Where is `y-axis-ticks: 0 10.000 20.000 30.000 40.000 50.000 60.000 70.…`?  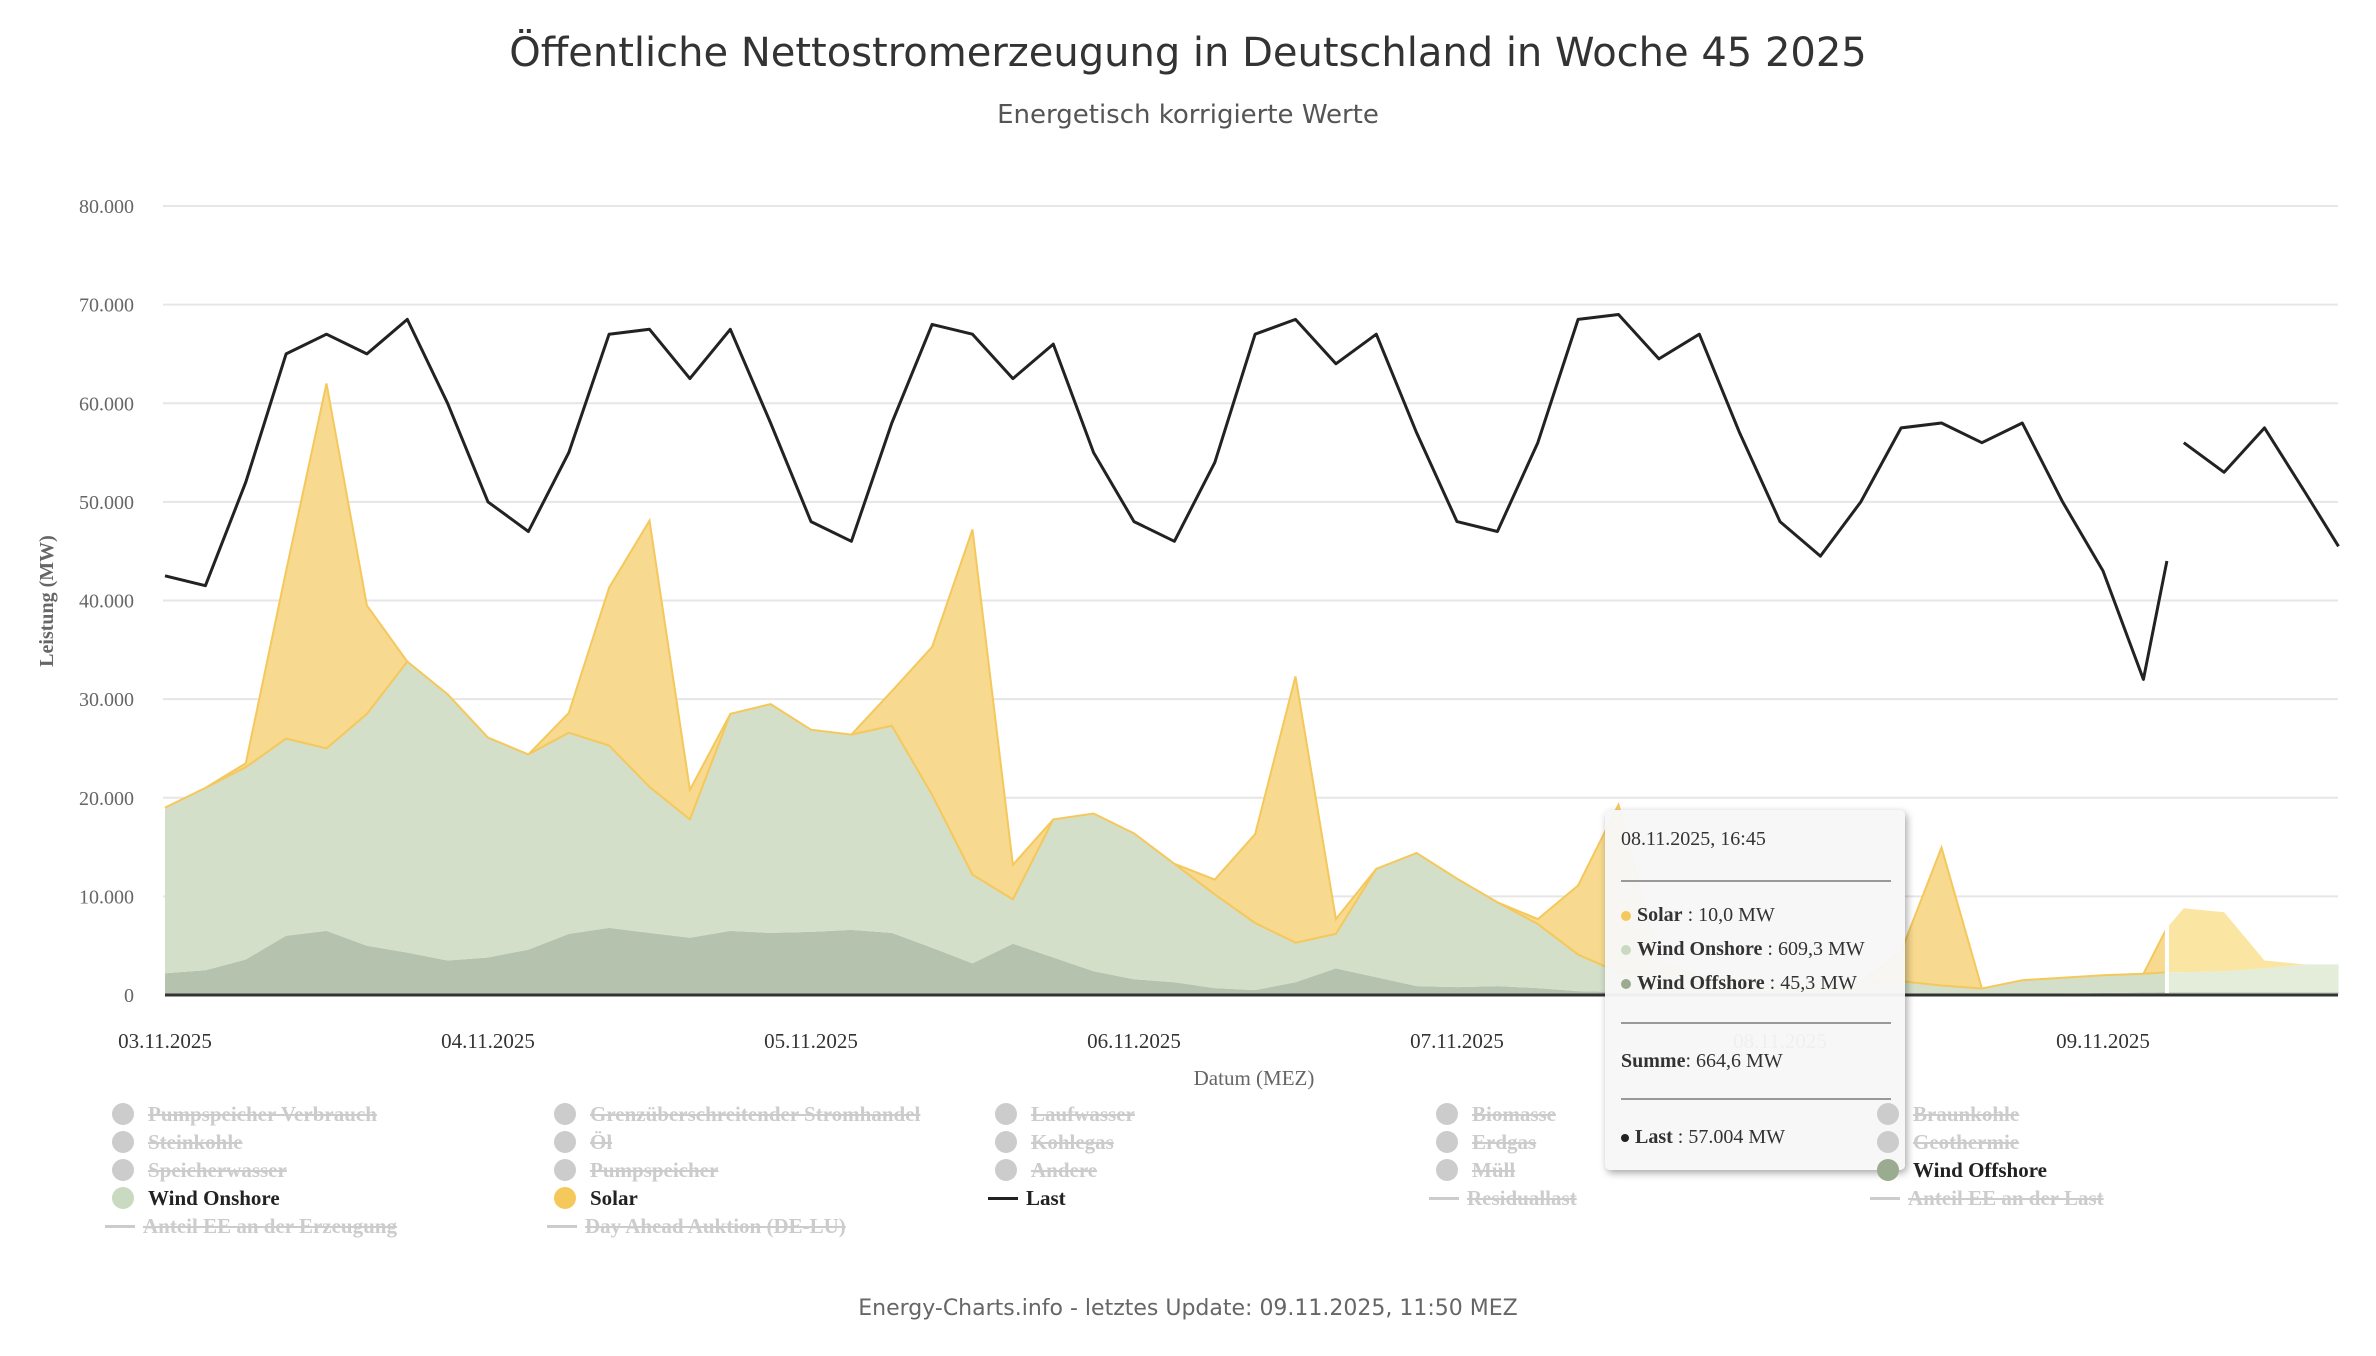 y-axis-ticks: 0 10.000 20.000 30.000 40.000 50.000 60.000 70.… is located at coordinates (106, 601).